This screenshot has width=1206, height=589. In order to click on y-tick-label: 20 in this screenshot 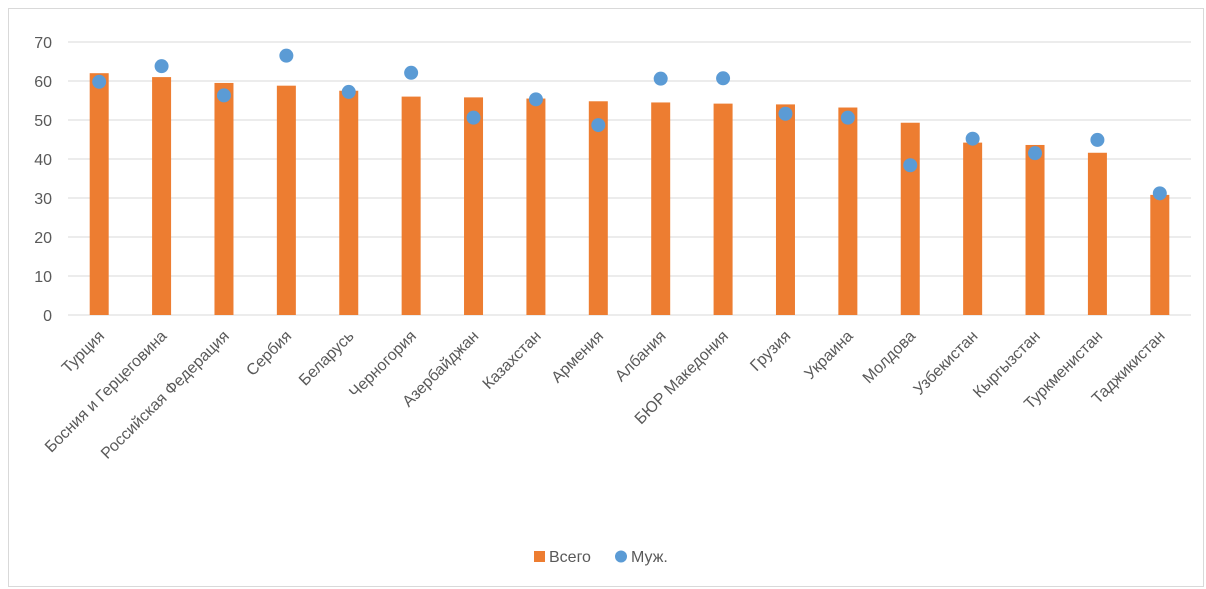, I will do `click(43, 238)`.